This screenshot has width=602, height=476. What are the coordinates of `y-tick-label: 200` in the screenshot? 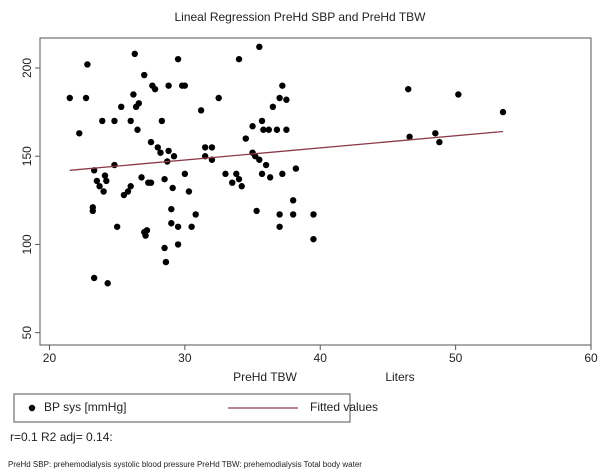 It's located at (27, 68).